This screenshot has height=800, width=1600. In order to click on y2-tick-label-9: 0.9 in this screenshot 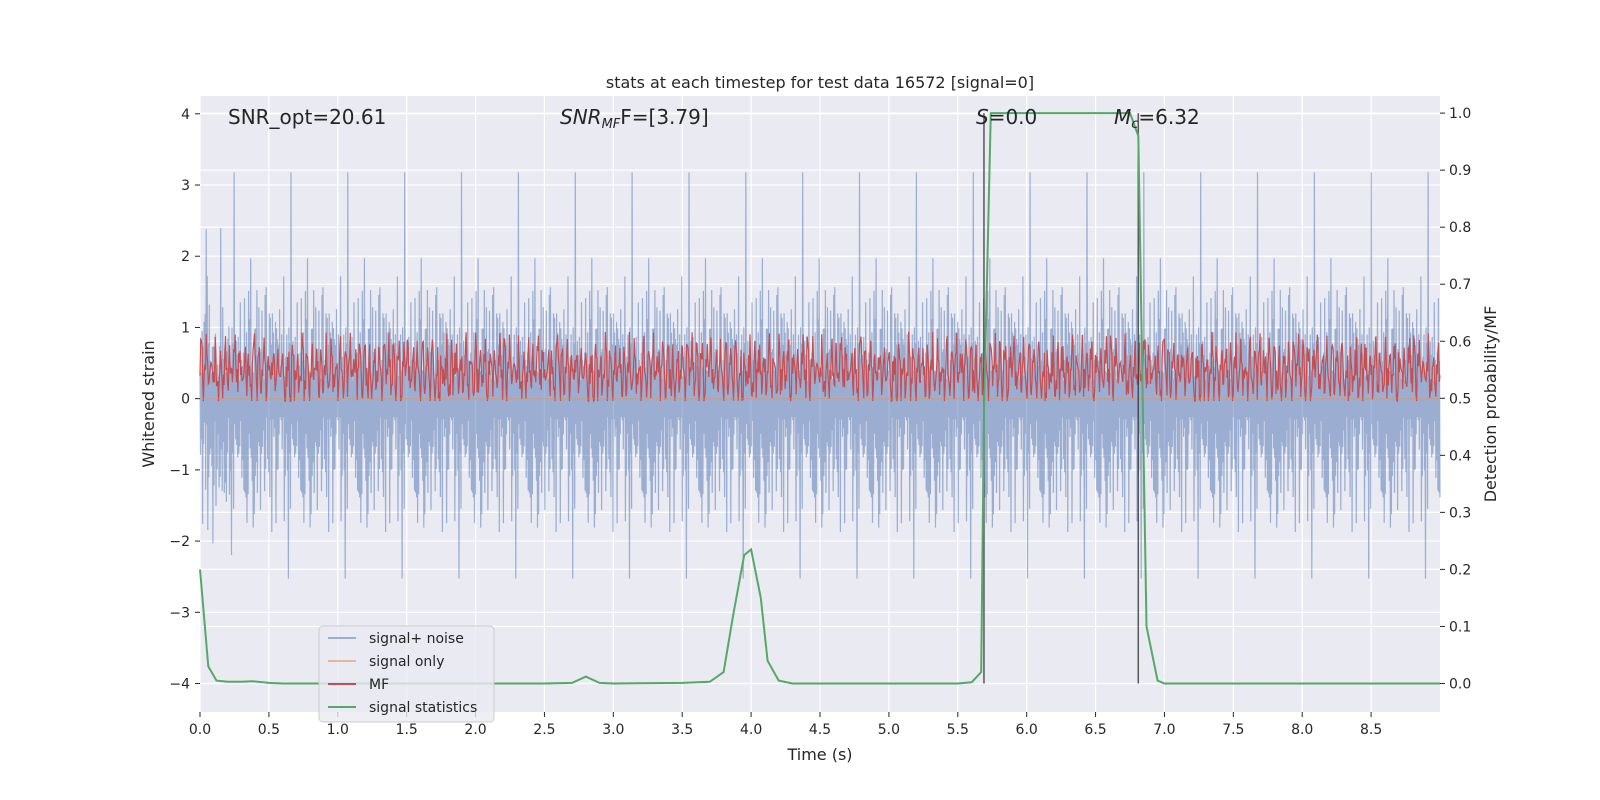, I will do `click(1460, 171)`.